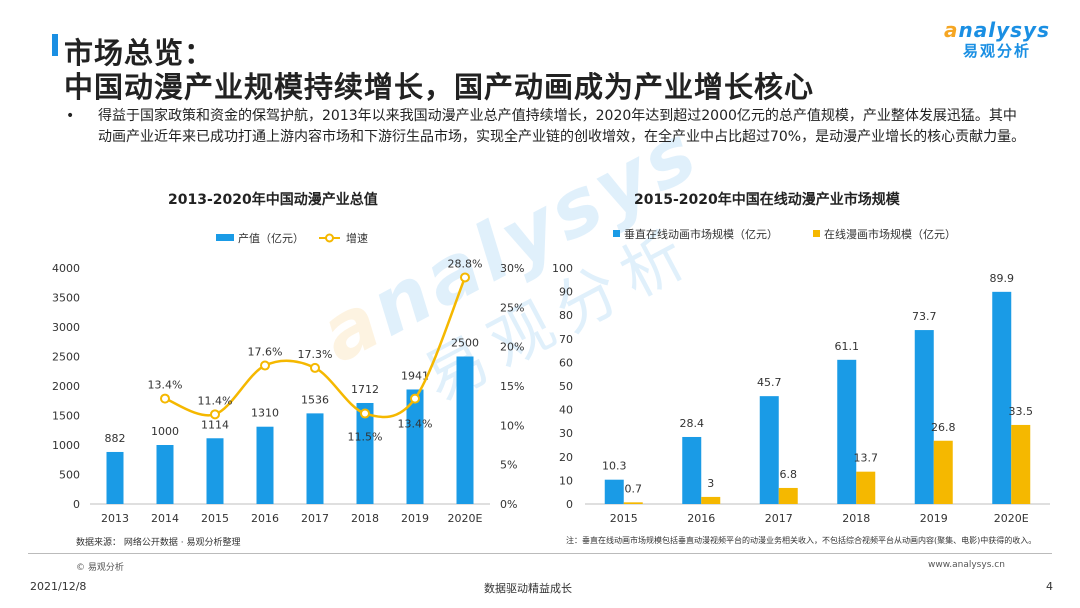 The image size is (1080, 608). What do you see at coordinates (115, 438) in the screenshot?
I see `bar-output-label: 882` at bounding box center [115, 438].